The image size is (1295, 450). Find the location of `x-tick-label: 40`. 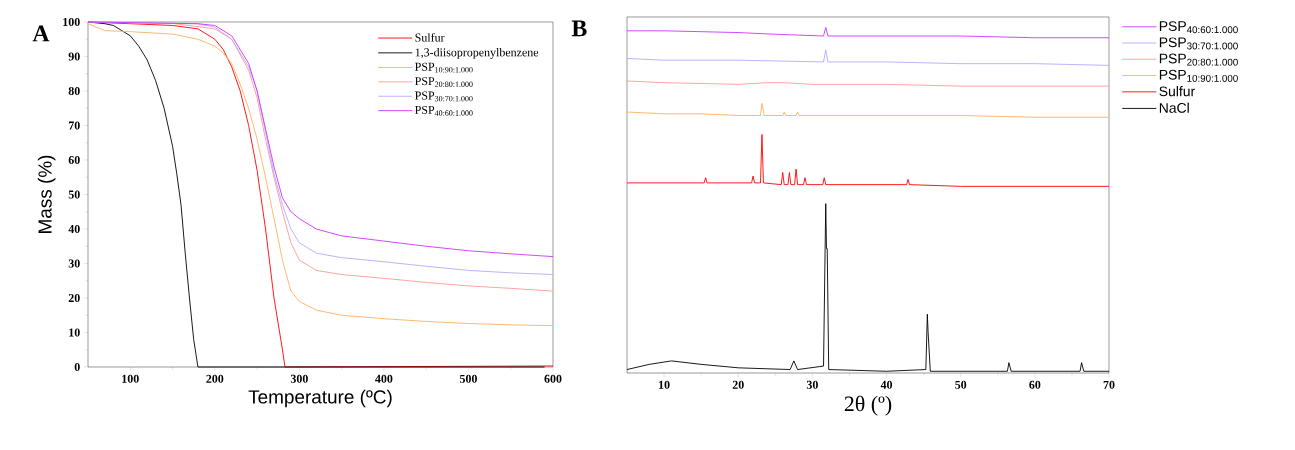

x-tick-label: 40 is located at coordinates (886, 384).